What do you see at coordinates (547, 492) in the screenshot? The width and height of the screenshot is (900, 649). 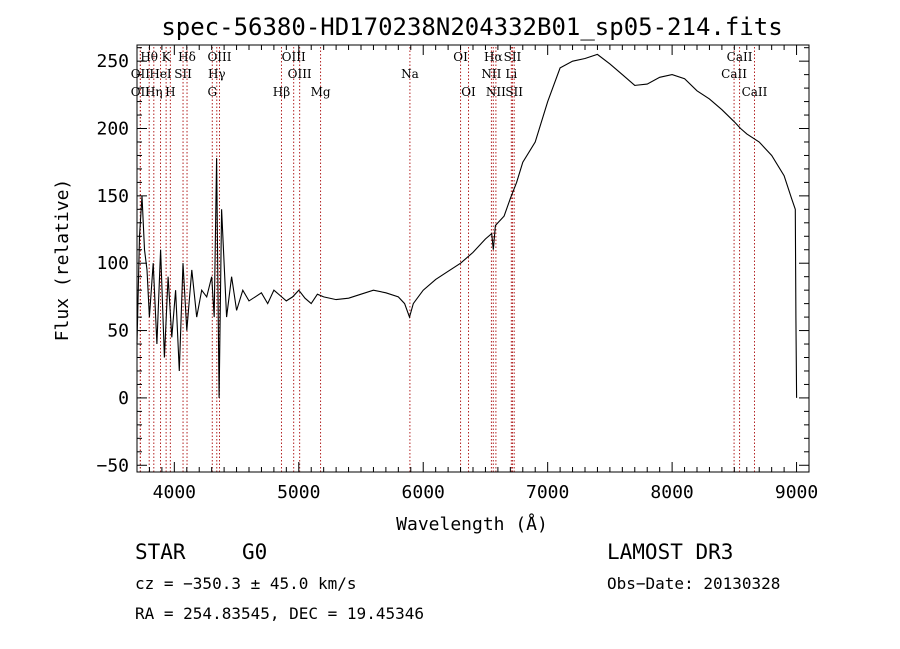 I see `x-tick-label: 7000` at bounding box center [547, 492].